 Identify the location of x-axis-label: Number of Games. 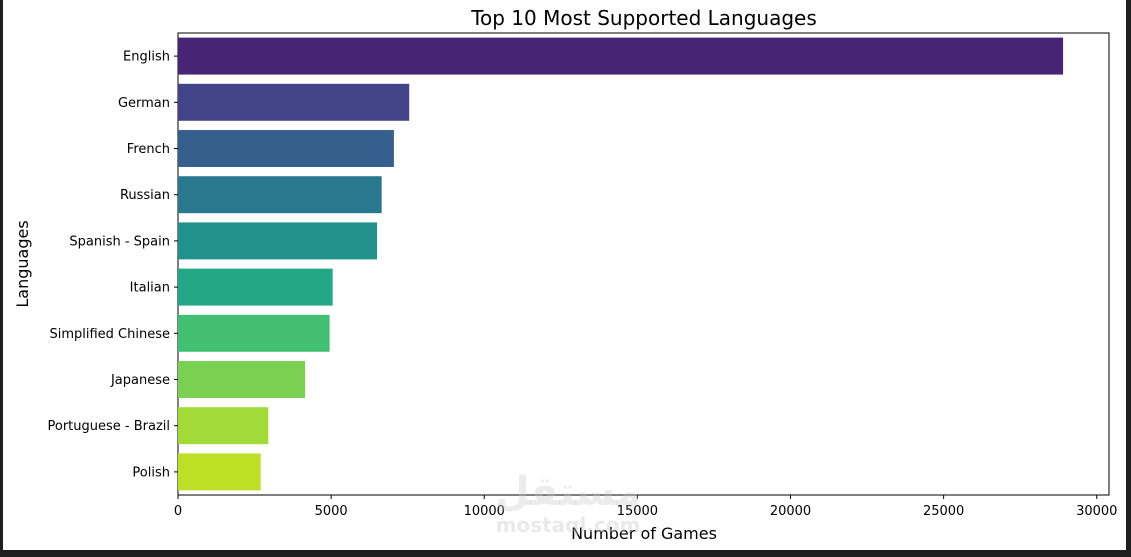
(644, 533).